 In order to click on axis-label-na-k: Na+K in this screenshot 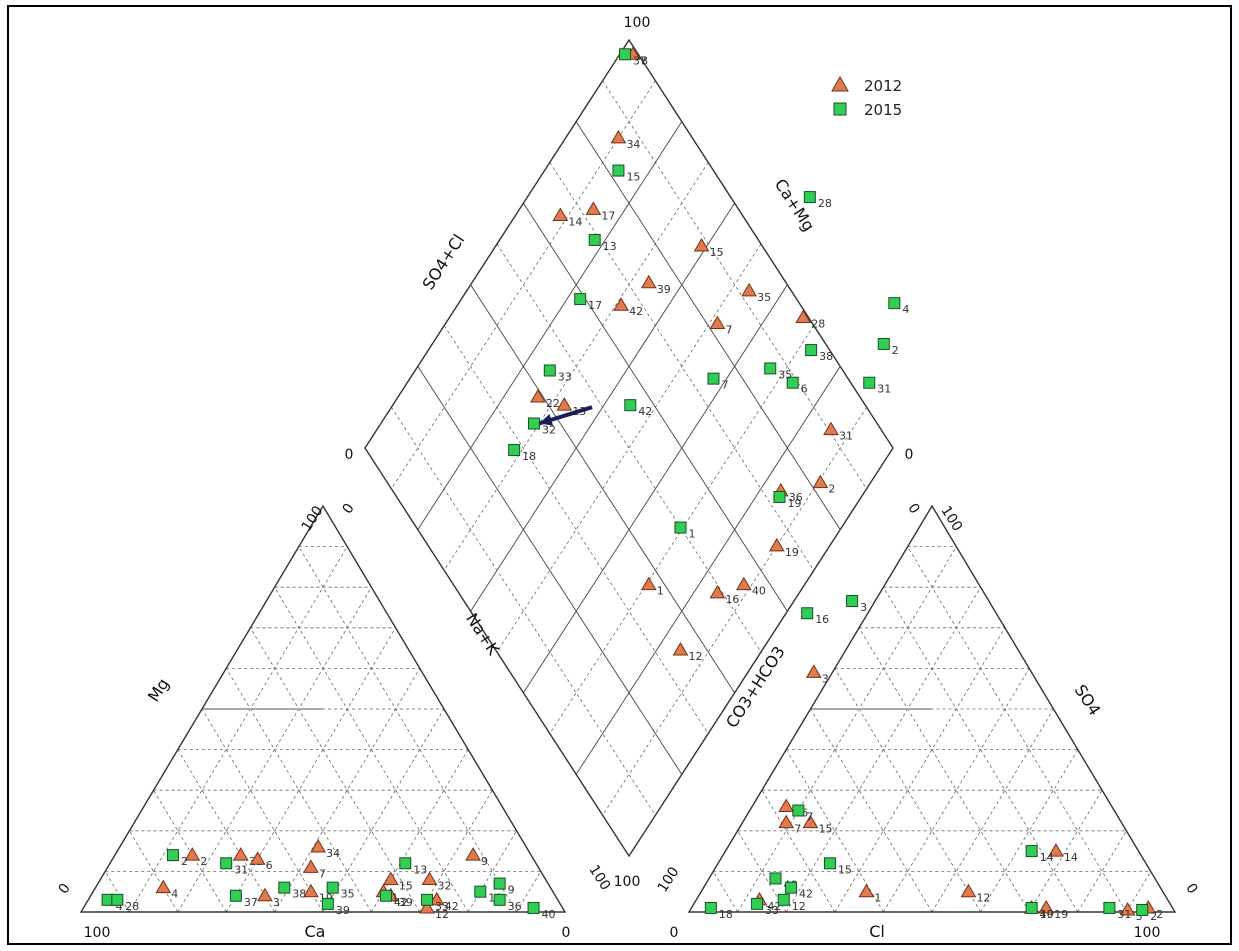, I will do `click(482, 634)`.